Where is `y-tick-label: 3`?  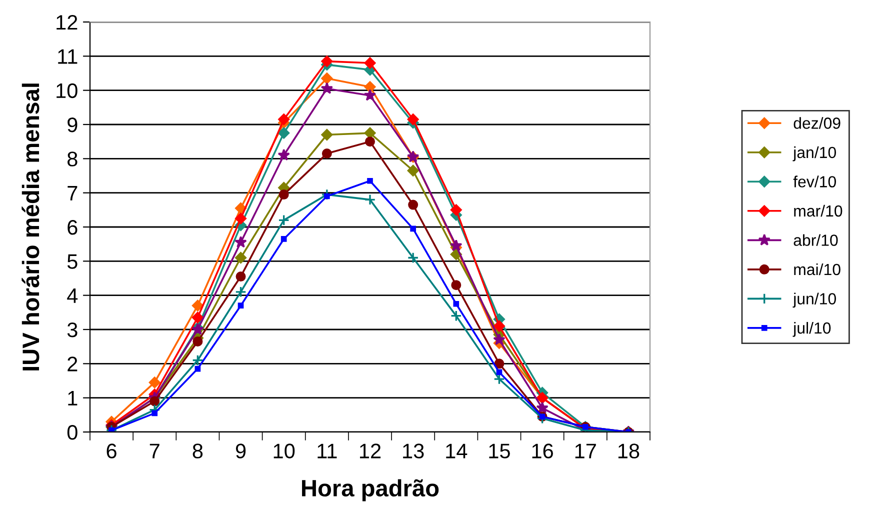
y-tick-label: 3 is located at coordinates (72, 330).